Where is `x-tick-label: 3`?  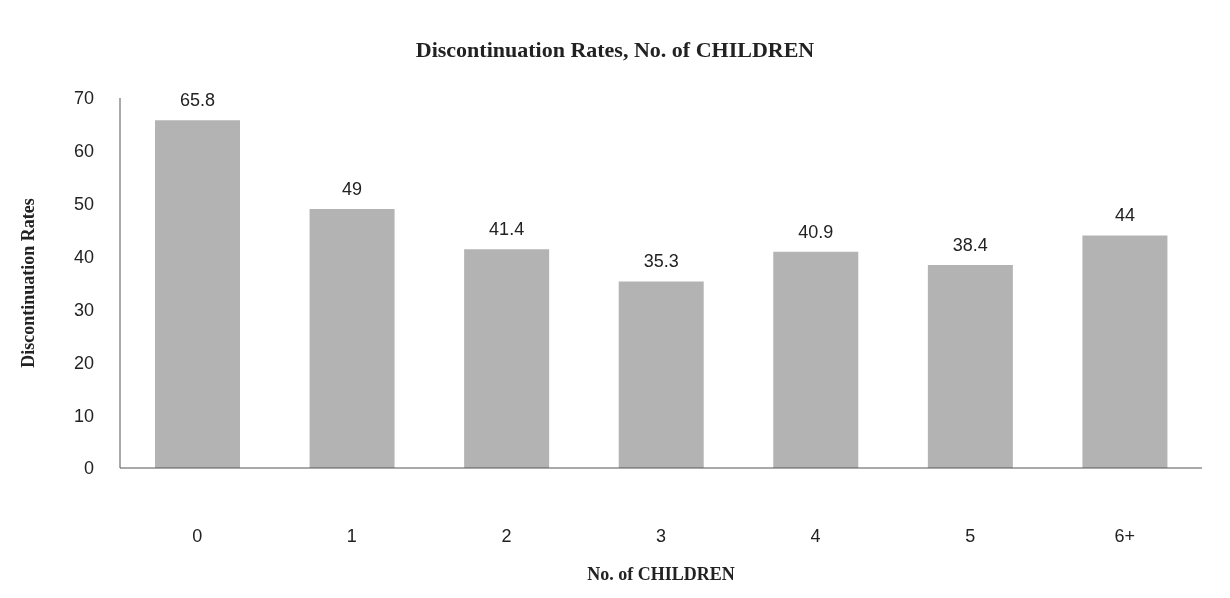
x-tick-label: 3 is located at coordinates (661, 535).